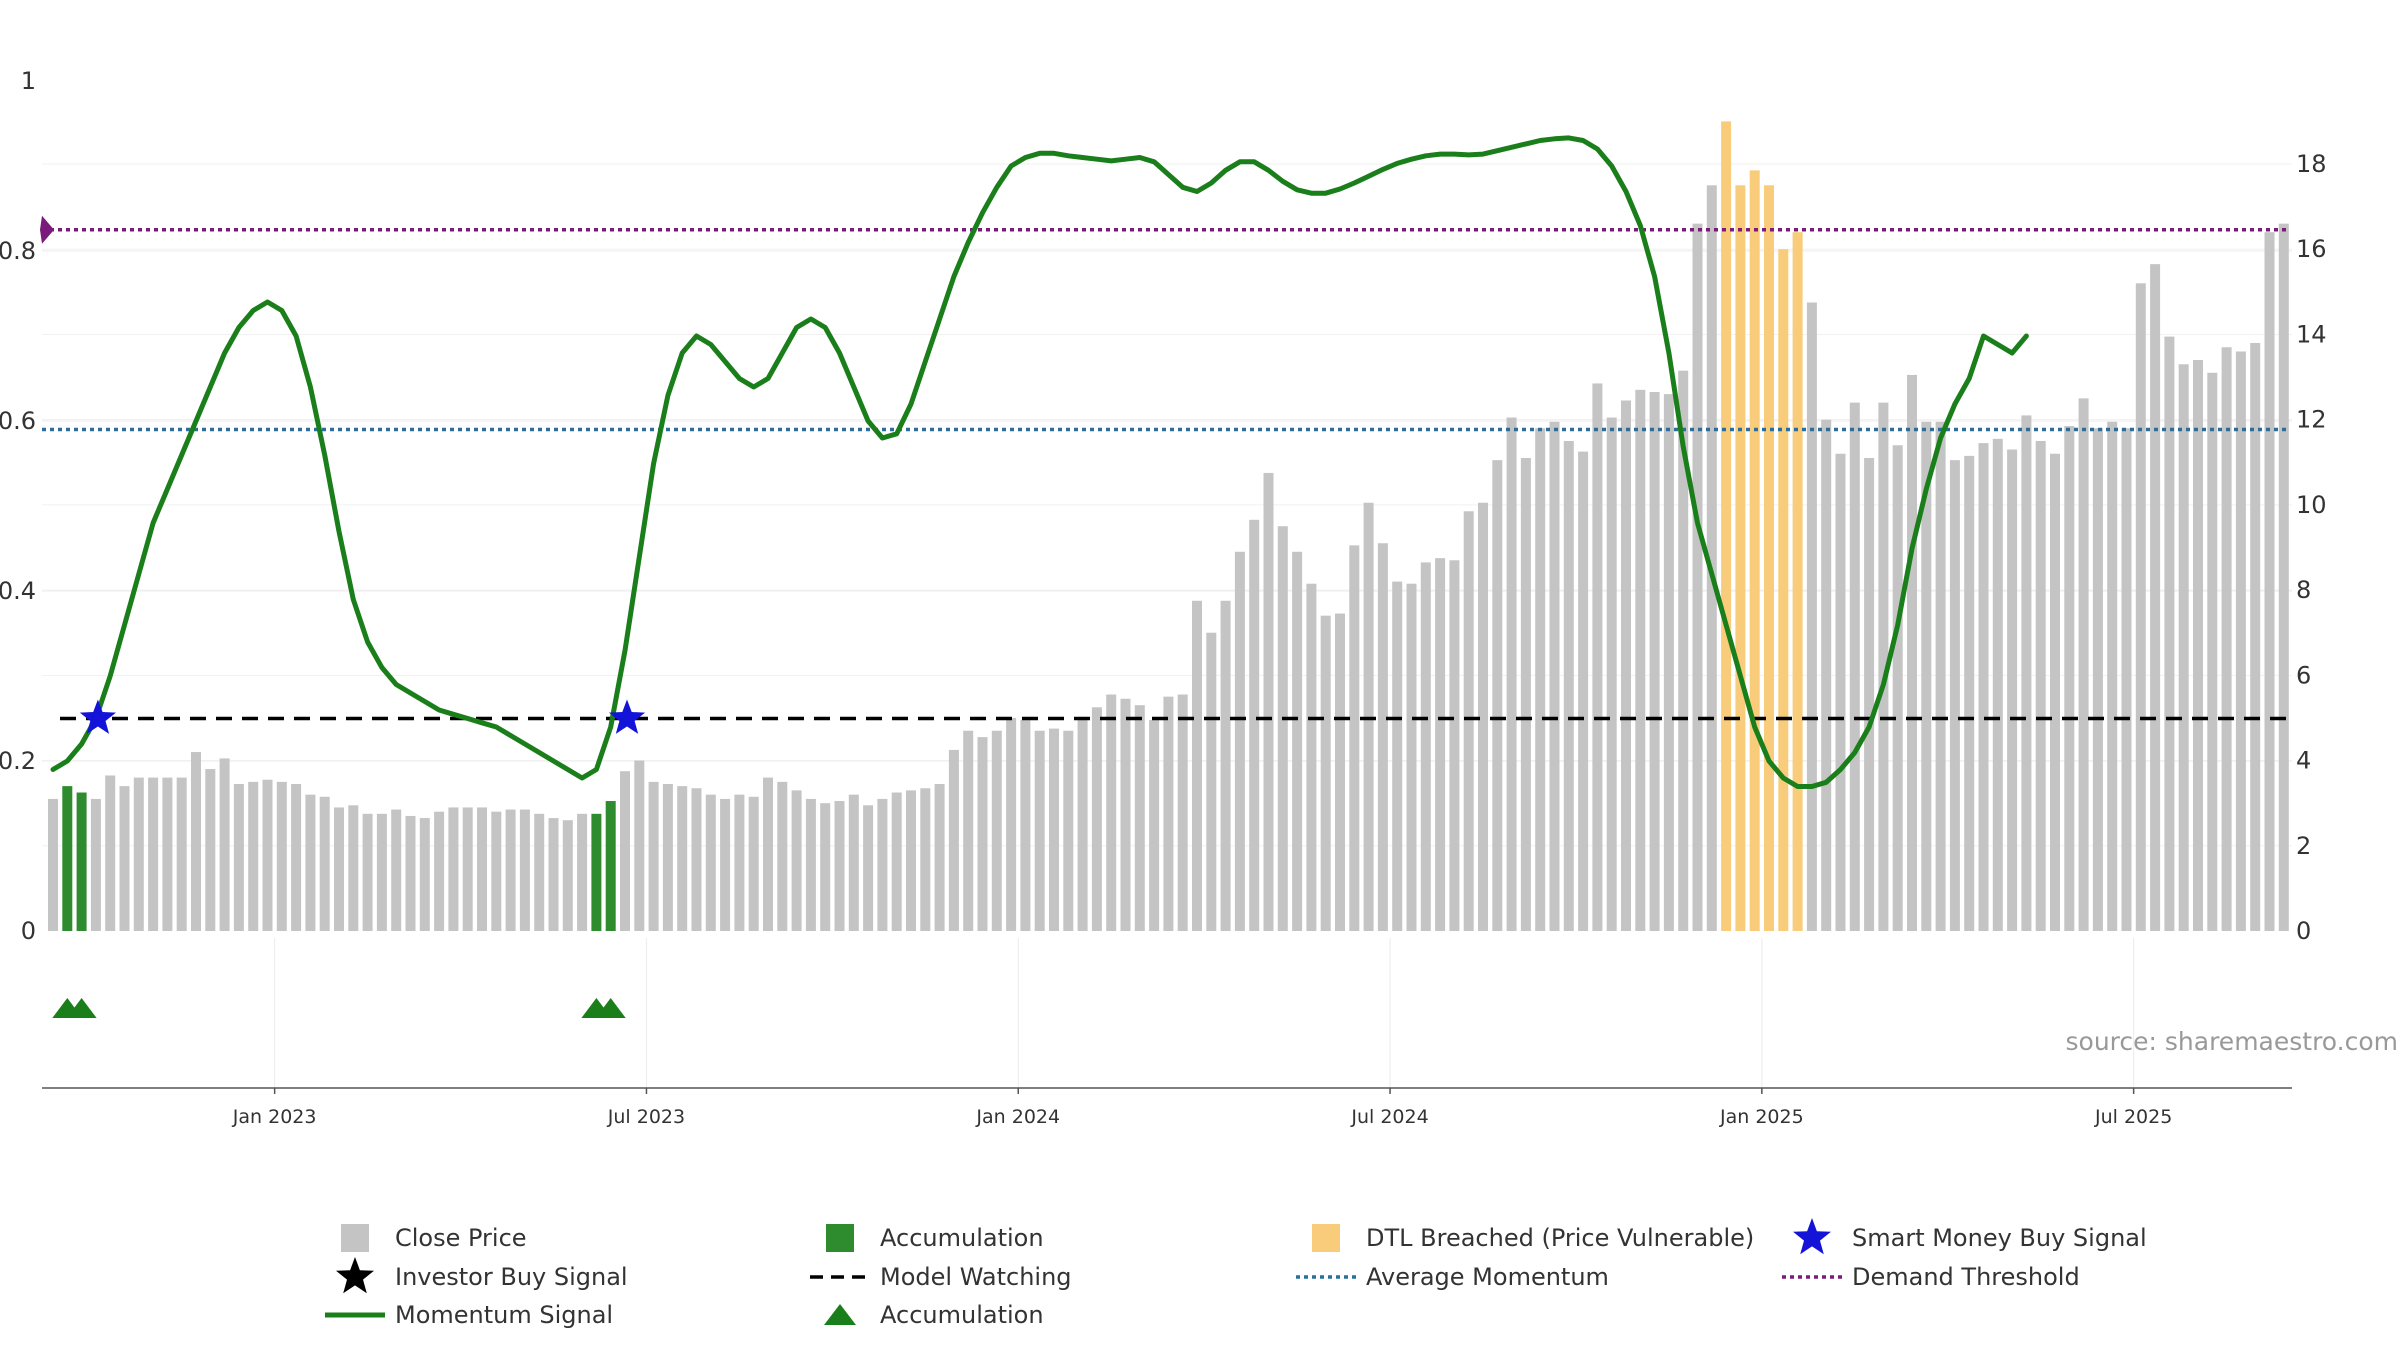  I want to click on legend-label: Average Momentum, so click(1487, 1277).